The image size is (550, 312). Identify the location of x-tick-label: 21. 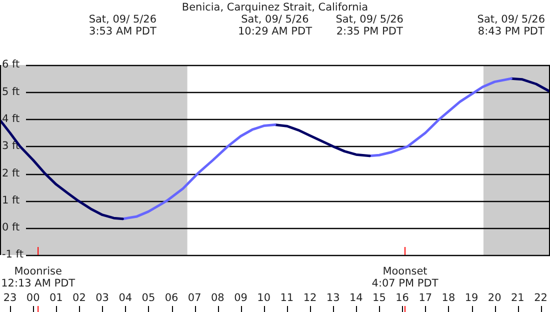
(517, 298).